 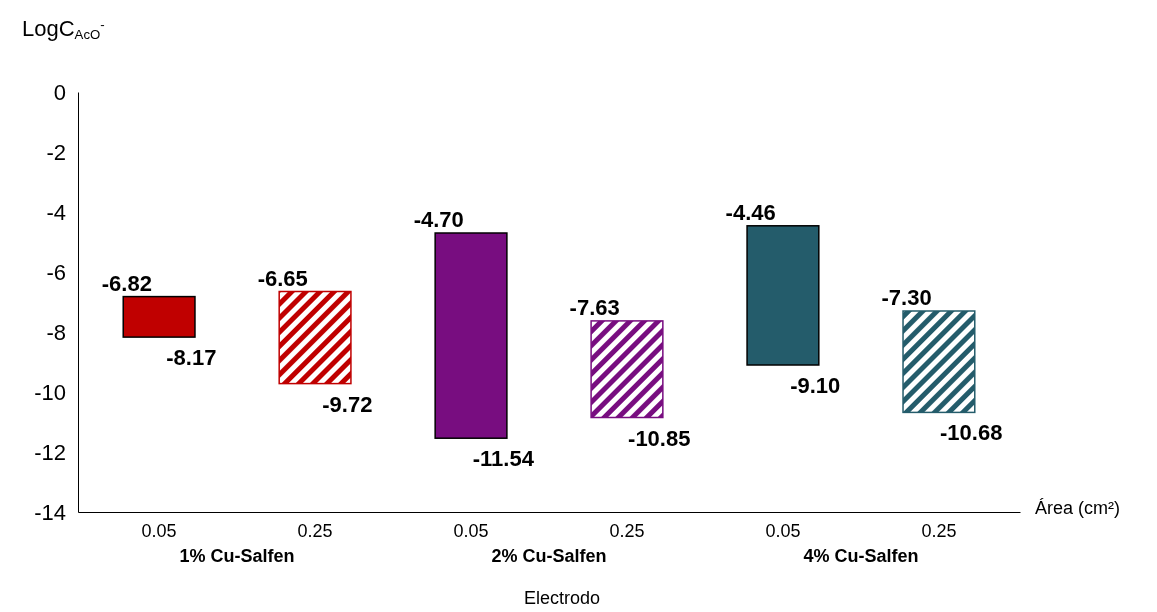 What do you see at coordinates (56, 152) in the screenshot?
I see `y-tick-label: -2` at bounding box center [56, 152].